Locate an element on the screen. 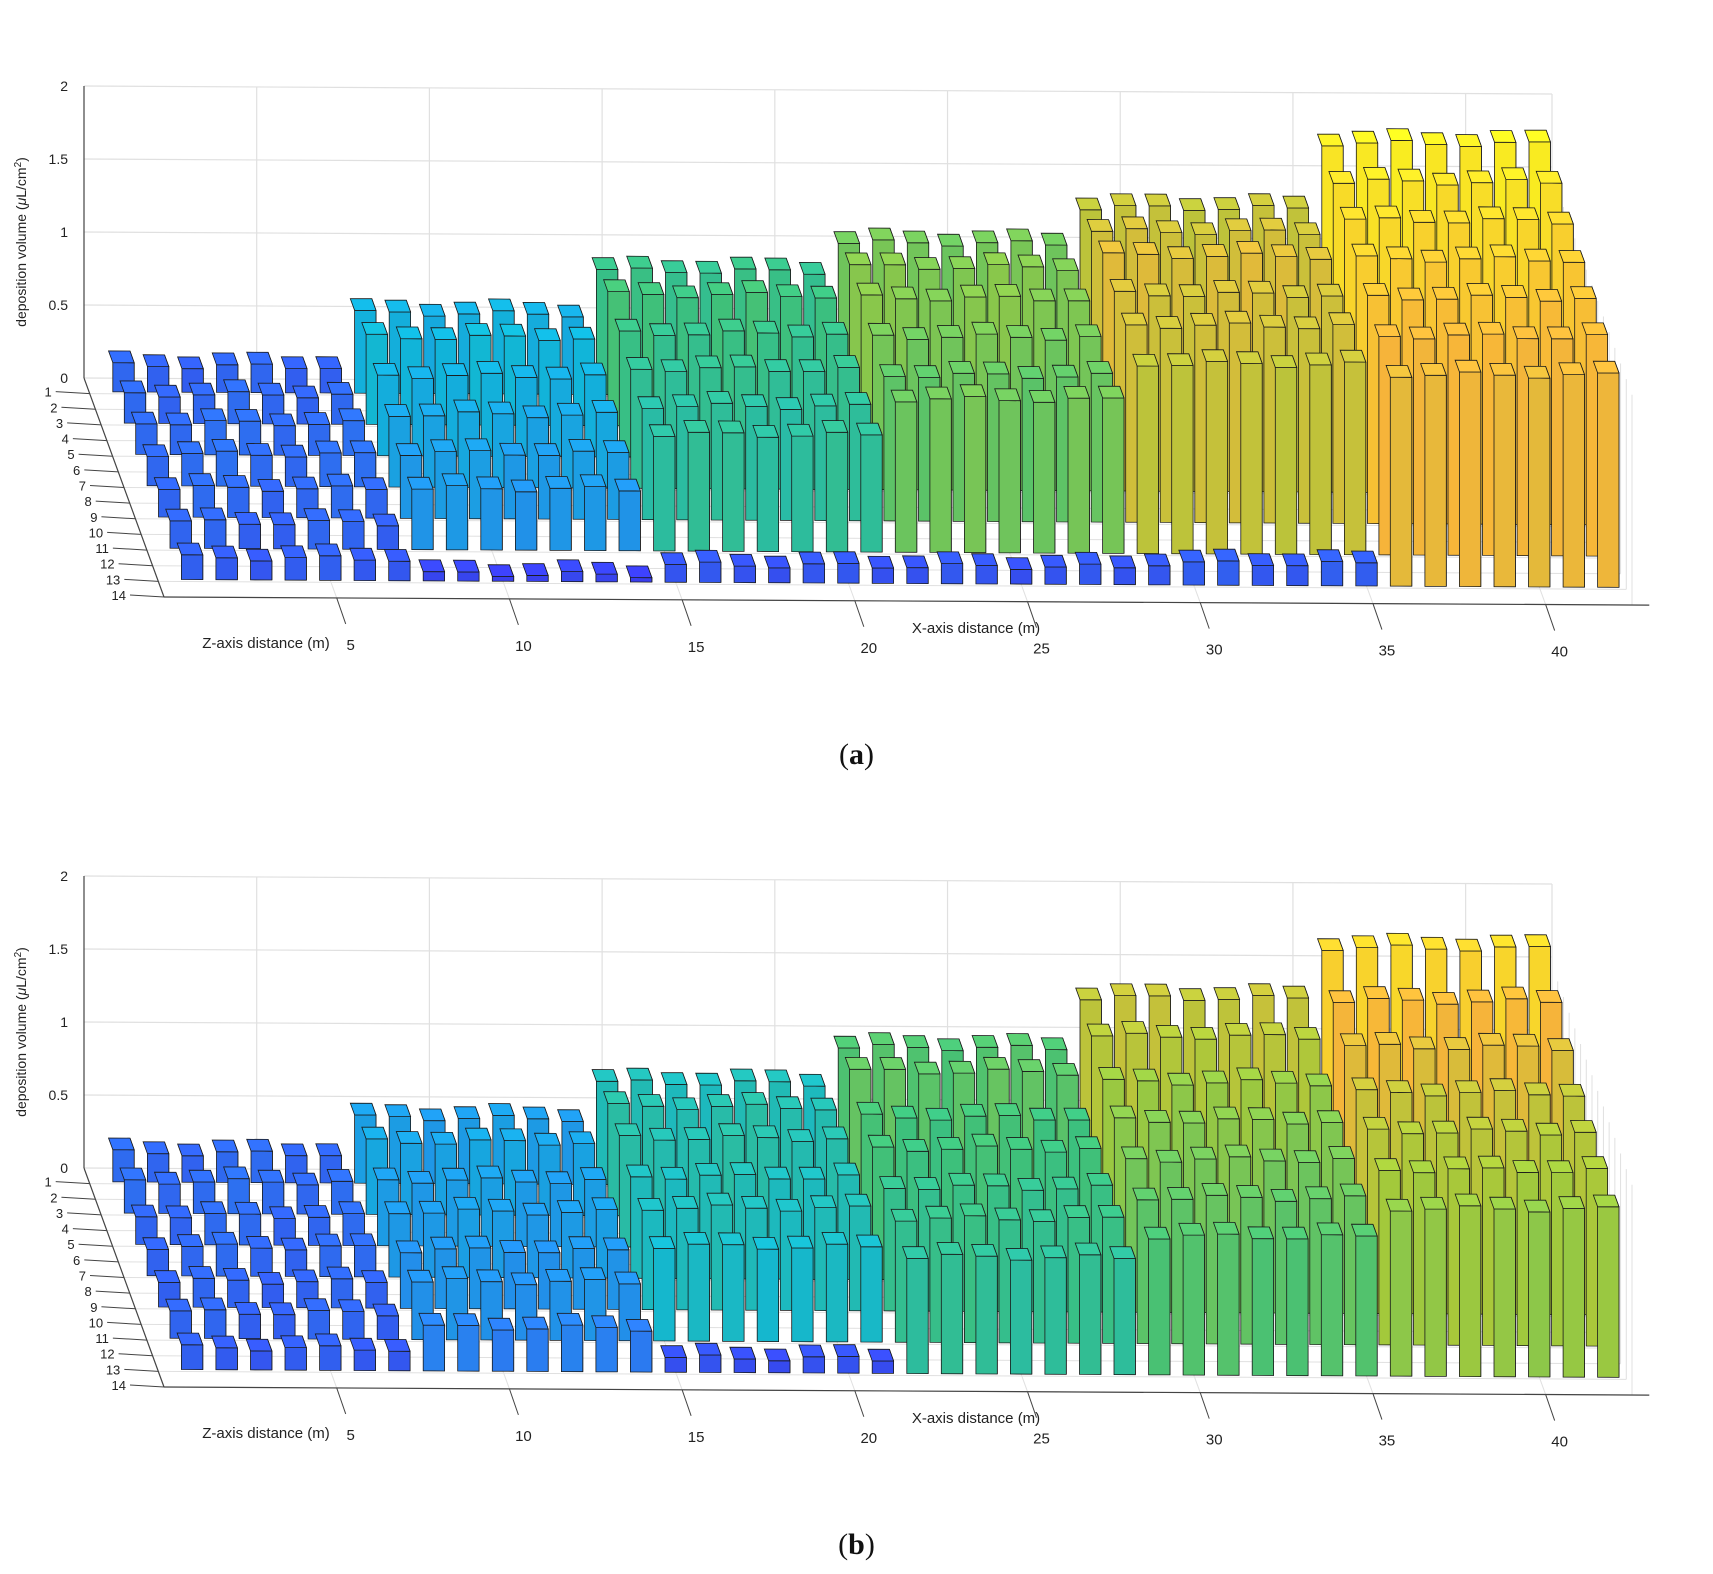 The image size is (1713, 1574). bar-x16-z13 is located at coordinates (708, 566).